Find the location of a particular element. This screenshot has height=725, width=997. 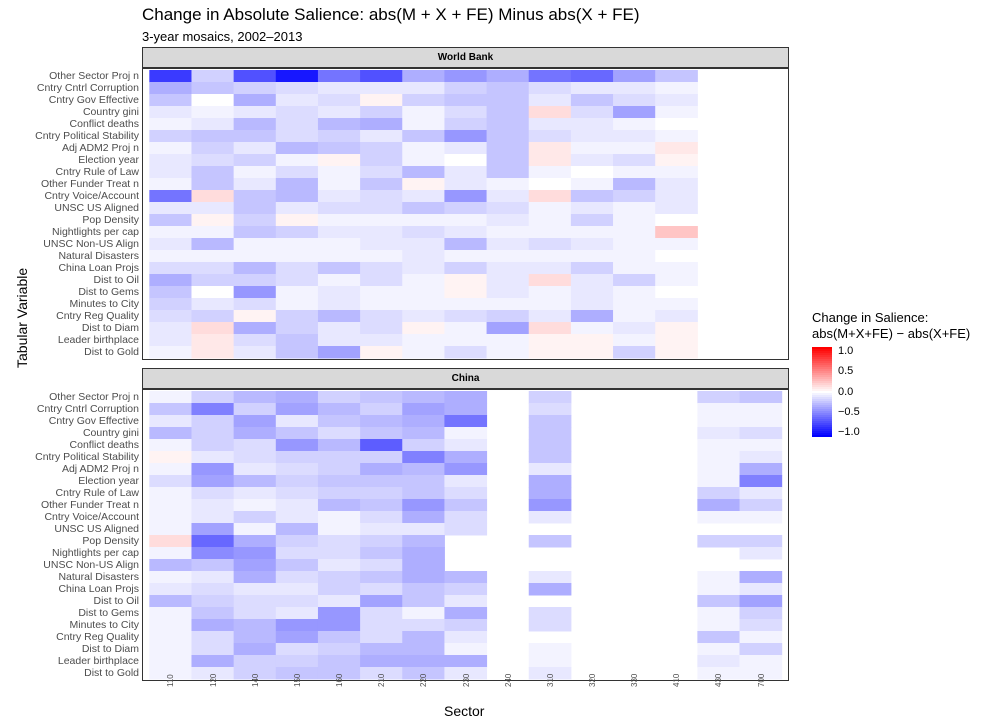

x-tick-label: 240 is located at coordinates (508, 680).